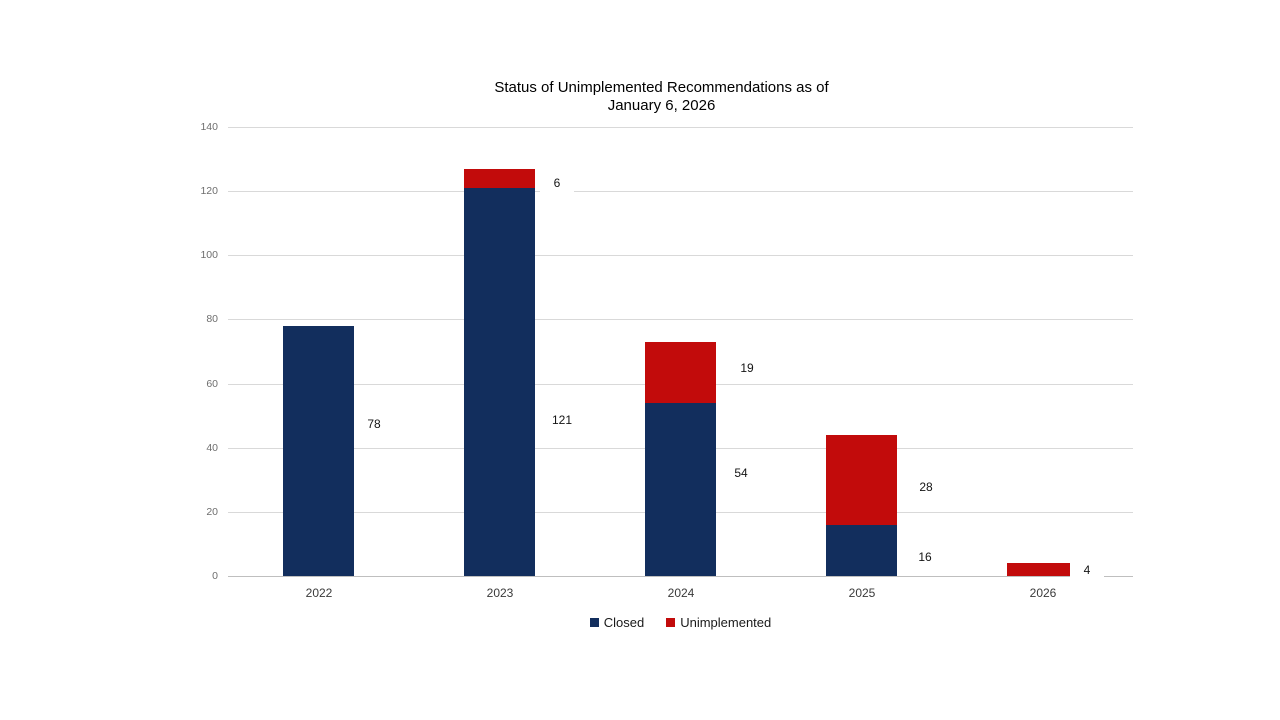 Image resolution: width=1280 pixels, height=720 pixels. I want to click on bar-2025-closed, so click(861, 550).